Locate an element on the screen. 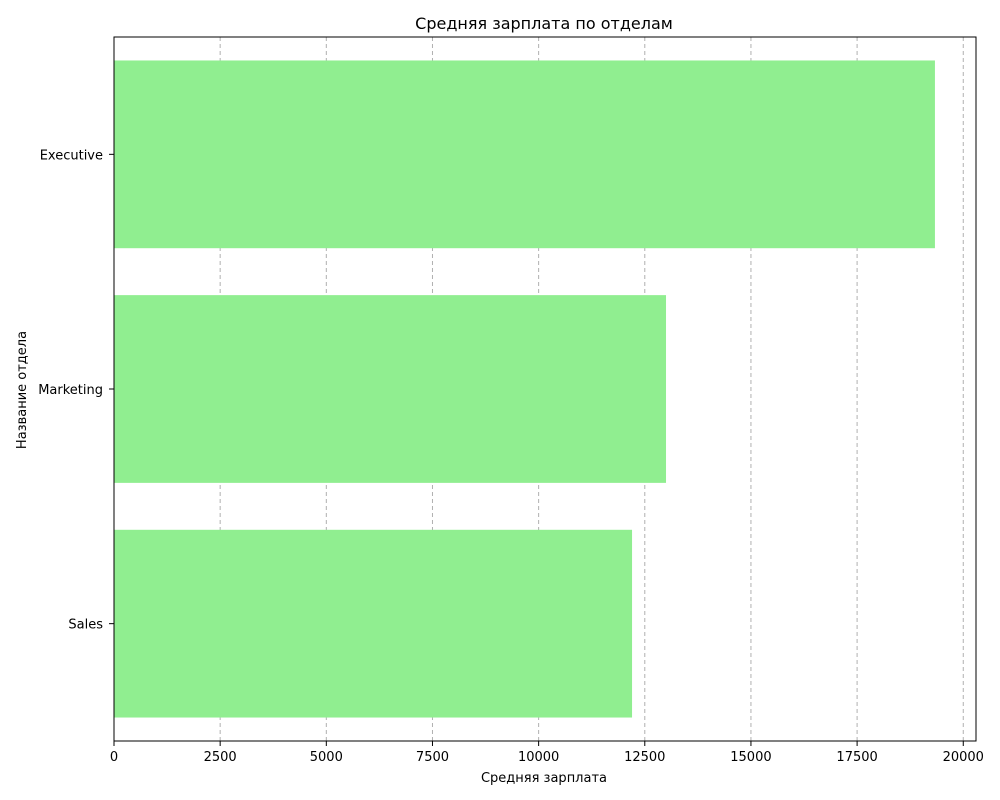  y-tick-label: Sales is located at coordinates (85, 625).